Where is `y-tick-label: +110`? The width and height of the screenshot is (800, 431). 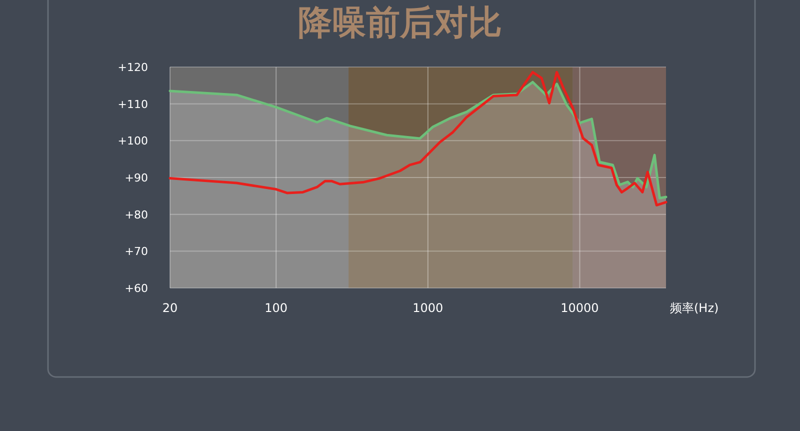 y-tick-label: +110 is located at coordinates (133, 104).